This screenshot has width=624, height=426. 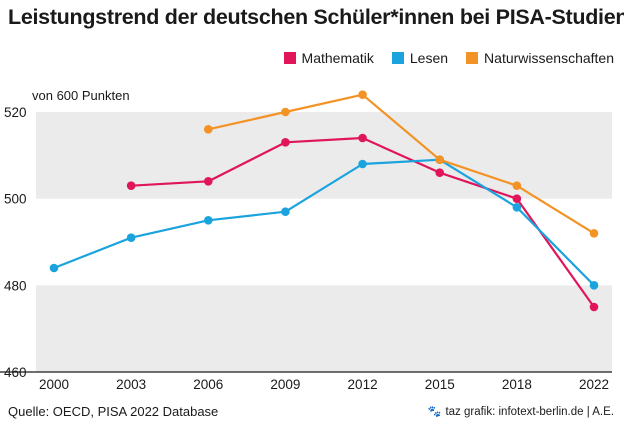 What do you see at coordinates (594, 384) in the screenshot?
I see `x-tick-label-2022: 2022` at bounding box center [594, 384].